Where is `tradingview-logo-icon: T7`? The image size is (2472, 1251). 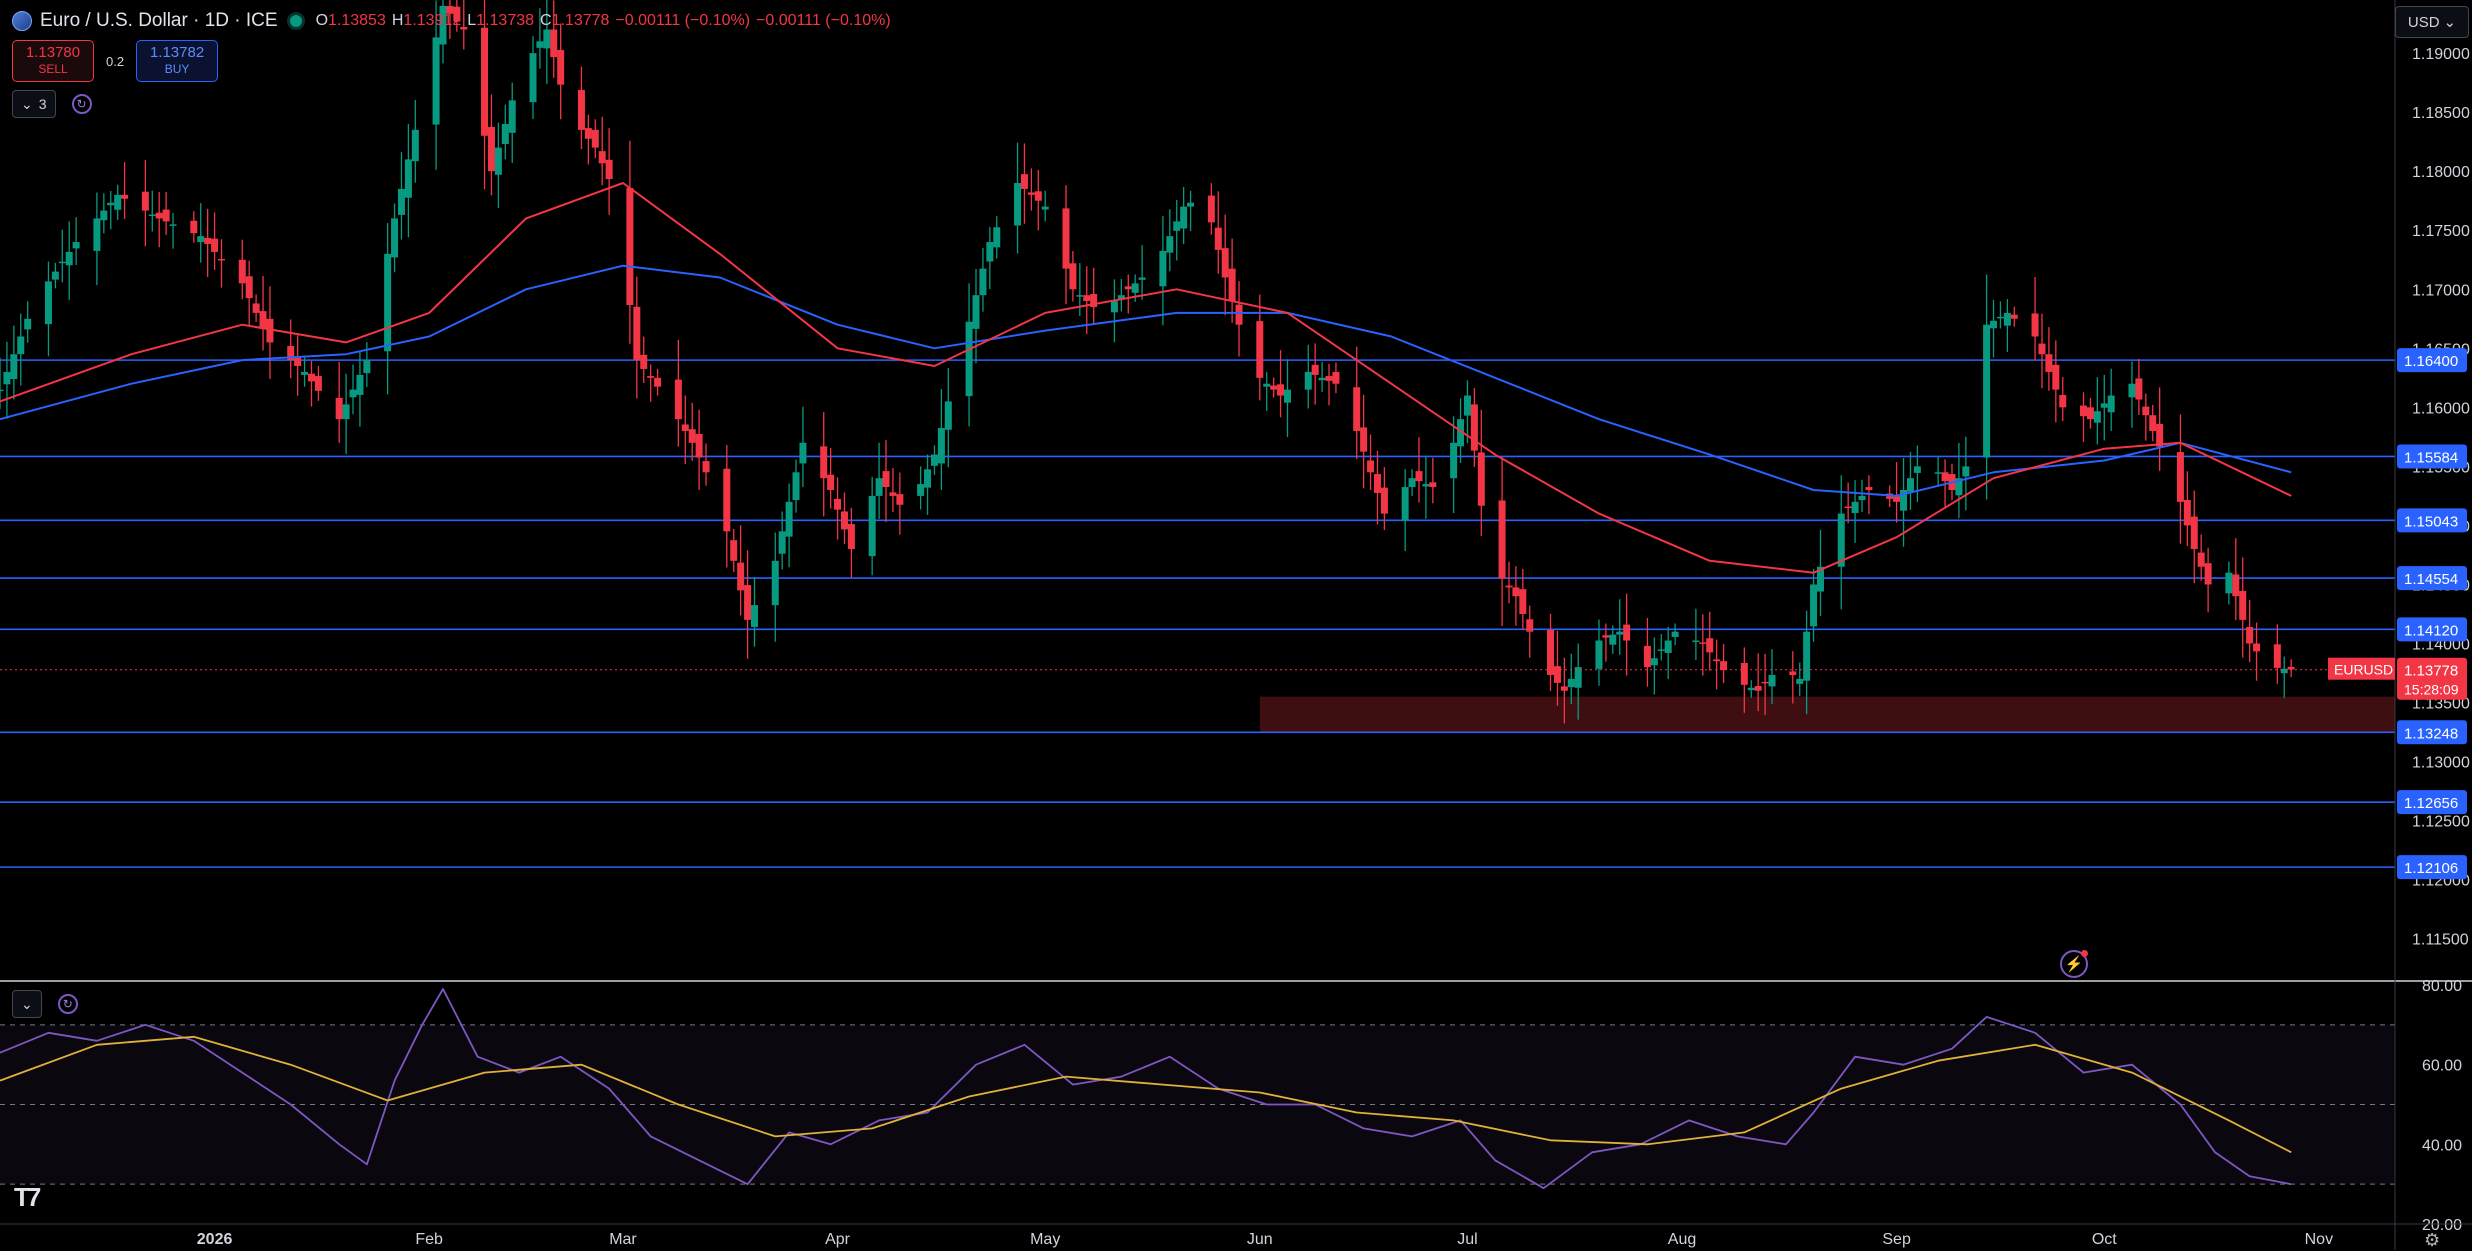 tradingview-logo-icon: T7 is located at coordinates (27, 1197).